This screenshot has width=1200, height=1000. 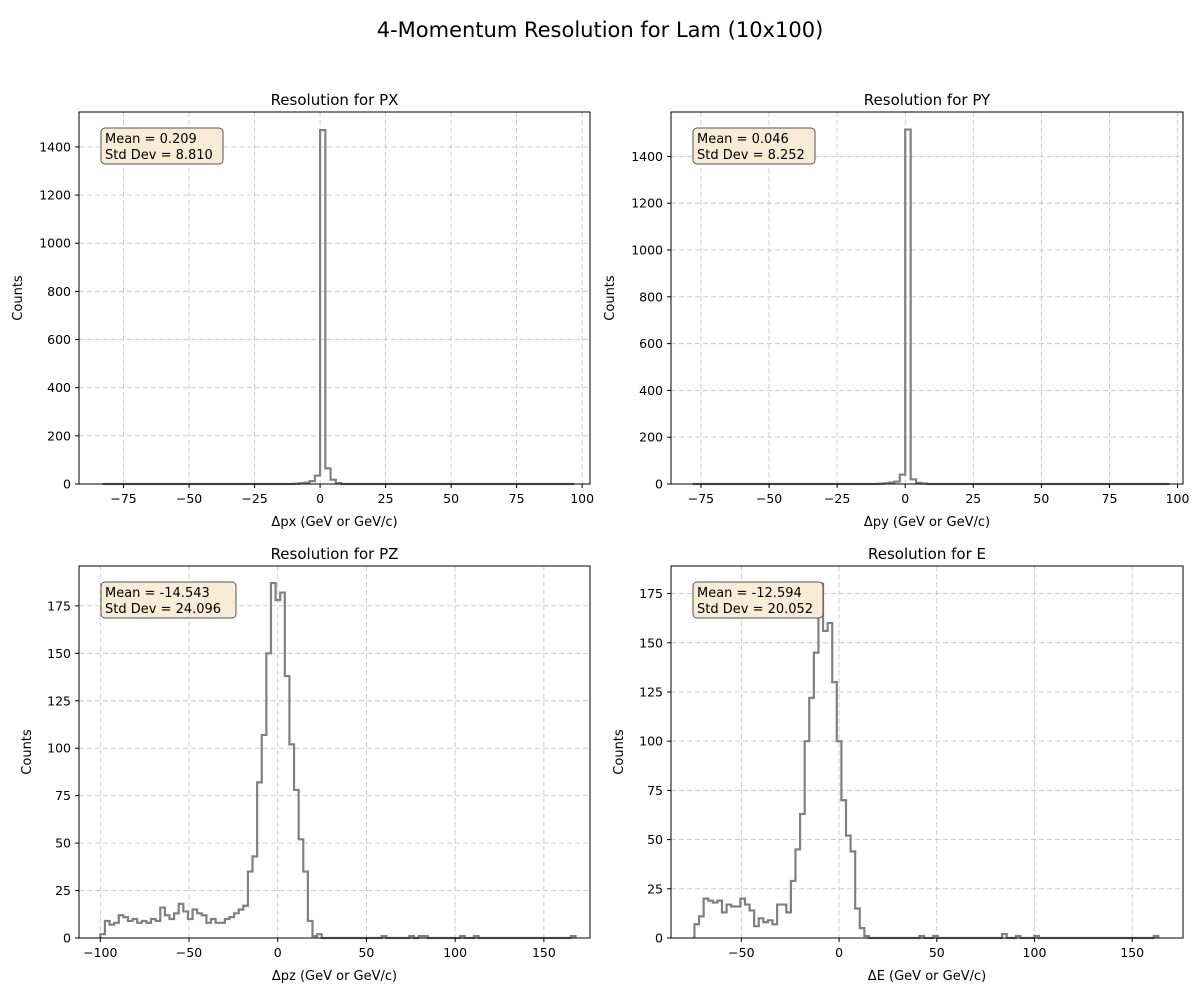 What do you see at coordinates (600, 30) in the screenshot?
I see `figure-title: 4-Momentum Resolution for Lam (10x100)` at bounding box center [600, 30].